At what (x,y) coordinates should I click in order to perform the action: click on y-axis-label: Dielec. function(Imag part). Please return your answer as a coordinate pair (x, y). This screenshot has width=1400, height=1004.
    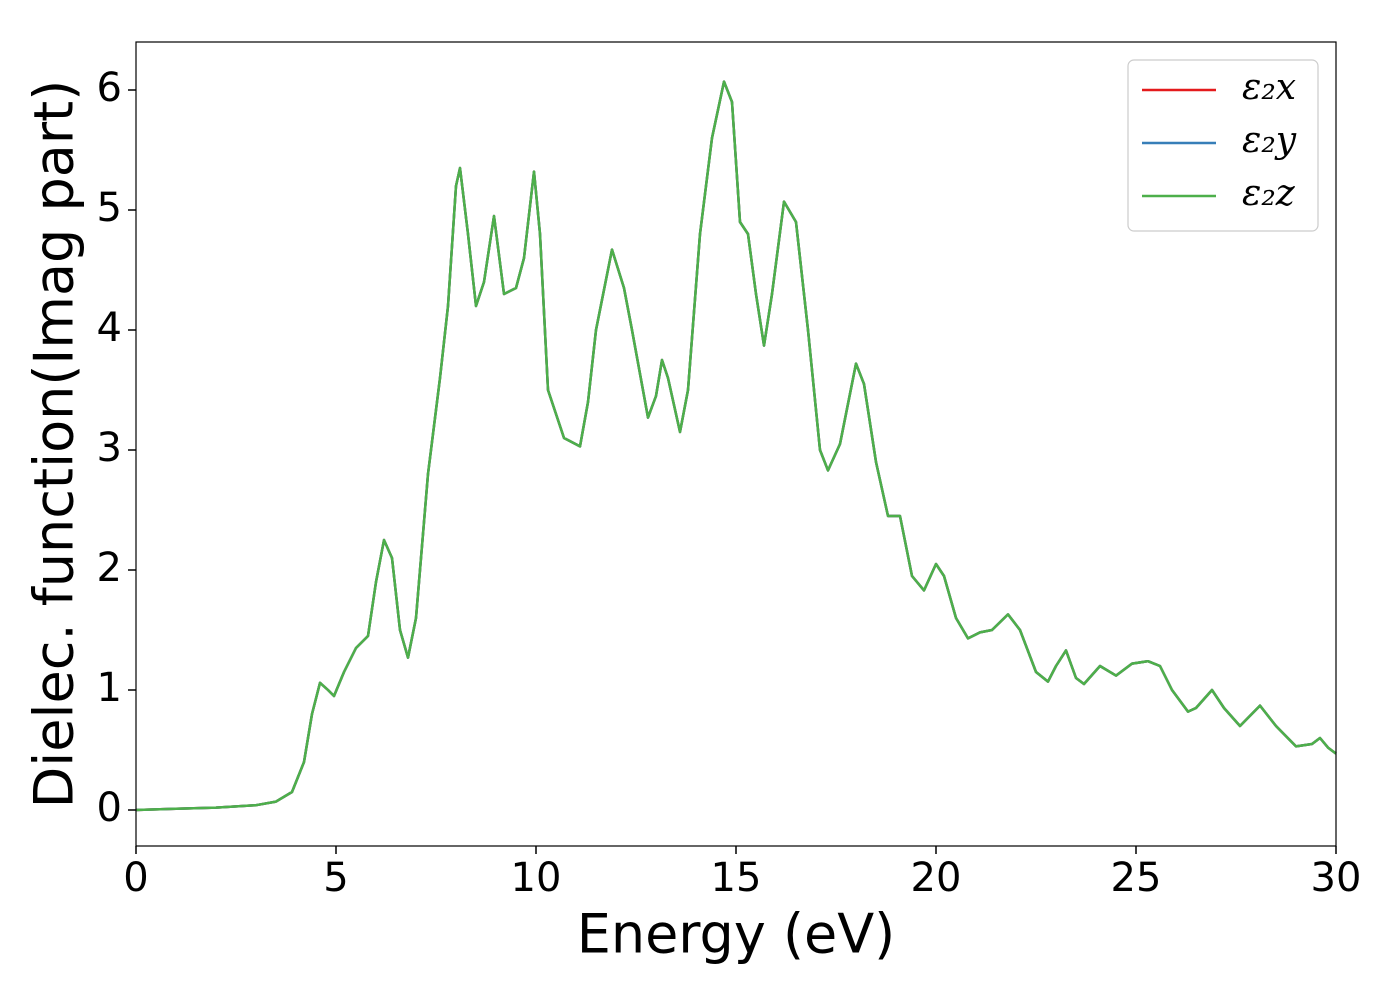
    Looking at the image, I should click on (54, 444).